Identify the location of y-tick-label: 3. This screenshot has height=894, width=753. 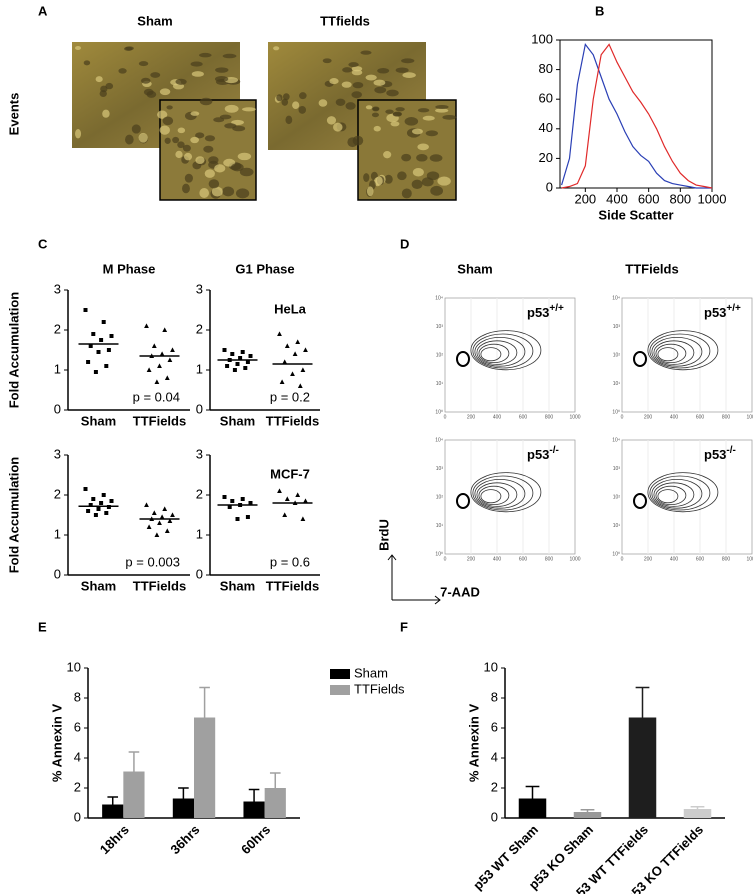
(57, 288).